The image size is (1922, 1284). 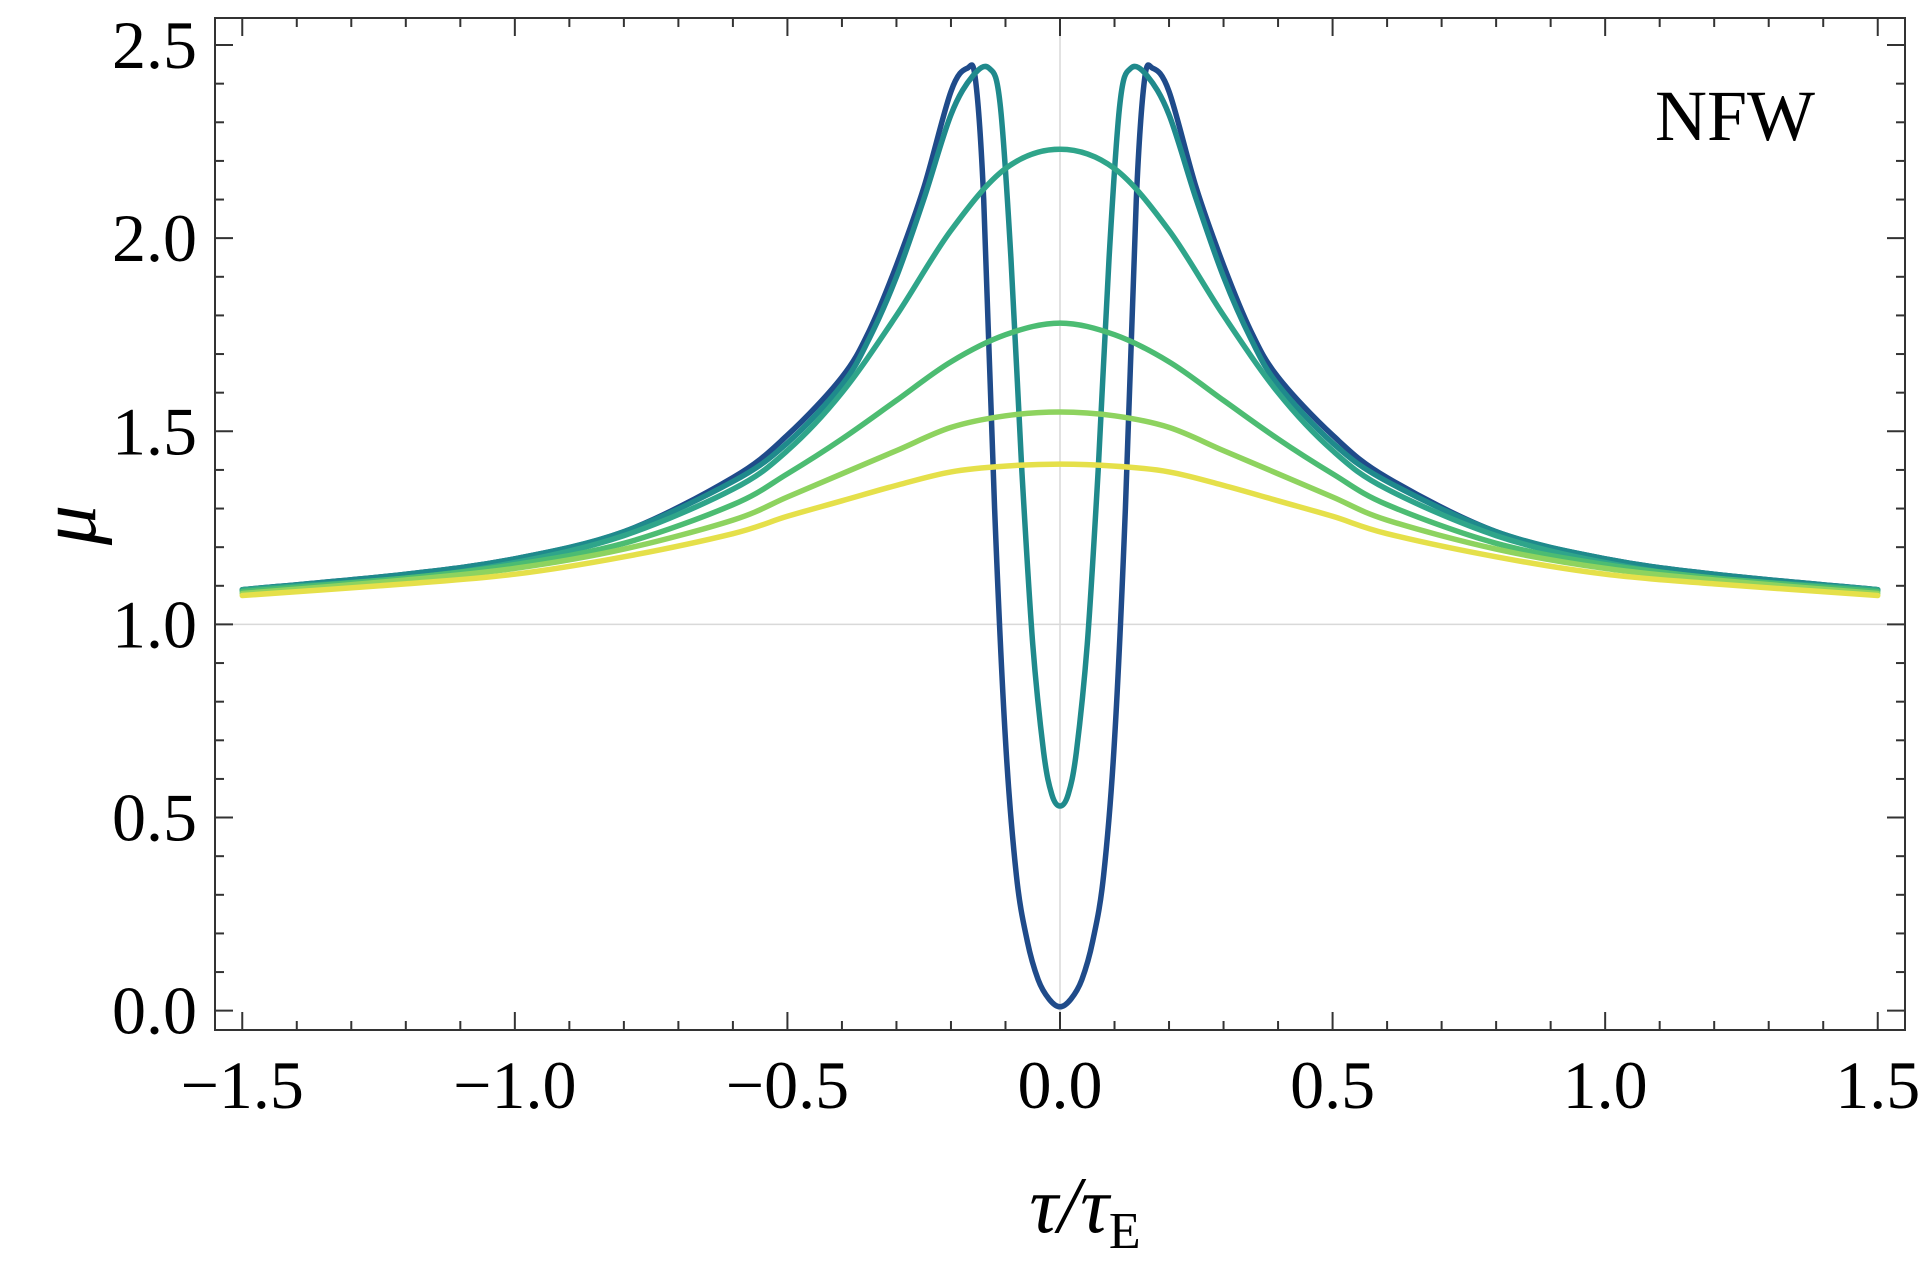 I want to click on x-tick-label: −1.5, so click(x=242, y=1085).